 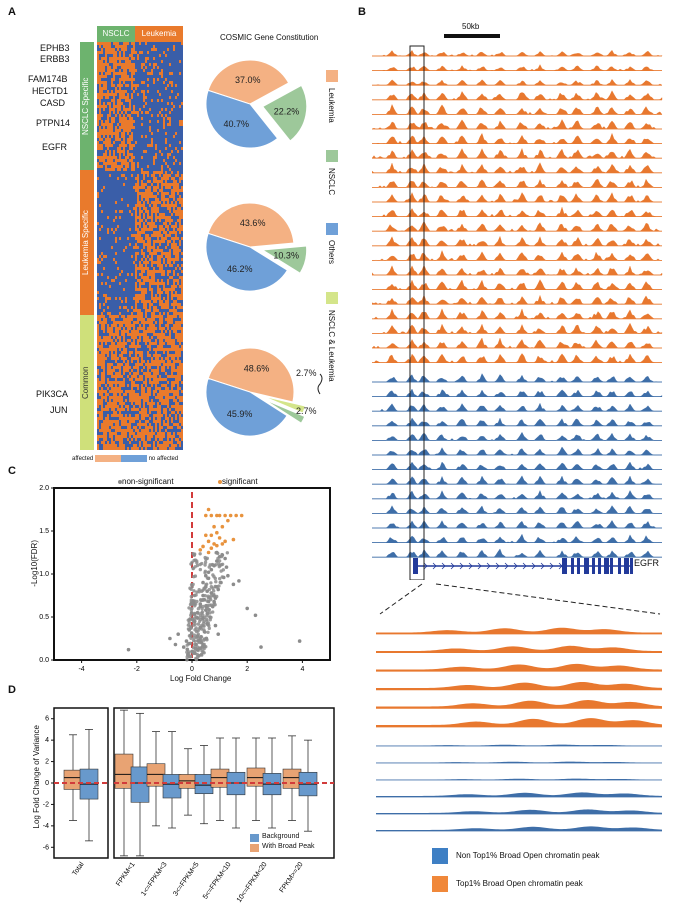 What do you see at coordinates (517, 538) in the screenshot?
I see `signal-track` at bounding box center [517, 538].